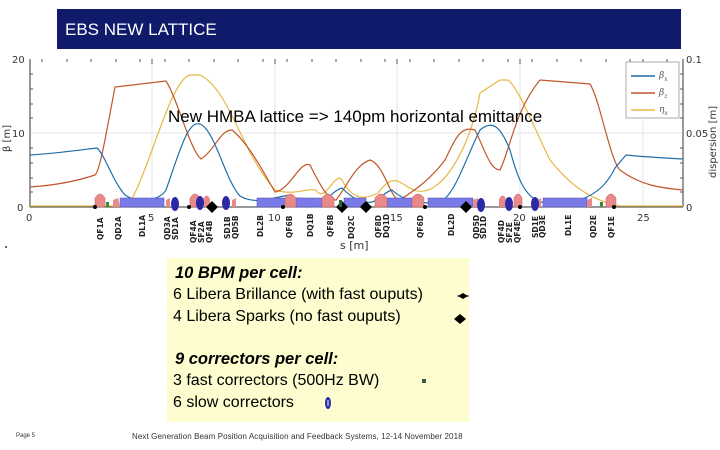 This screenshot has height=450, width=720. I want to click on svg-text: DQ2C, so click(351, 227).